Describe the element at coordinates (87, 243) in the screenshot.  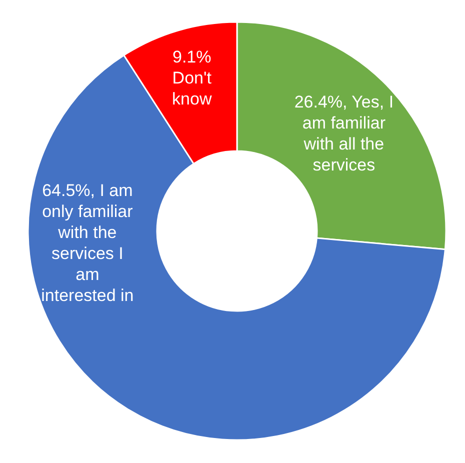
I see `slice-label: 64.5%, I am only familiar with the services I am interested in` at that location.